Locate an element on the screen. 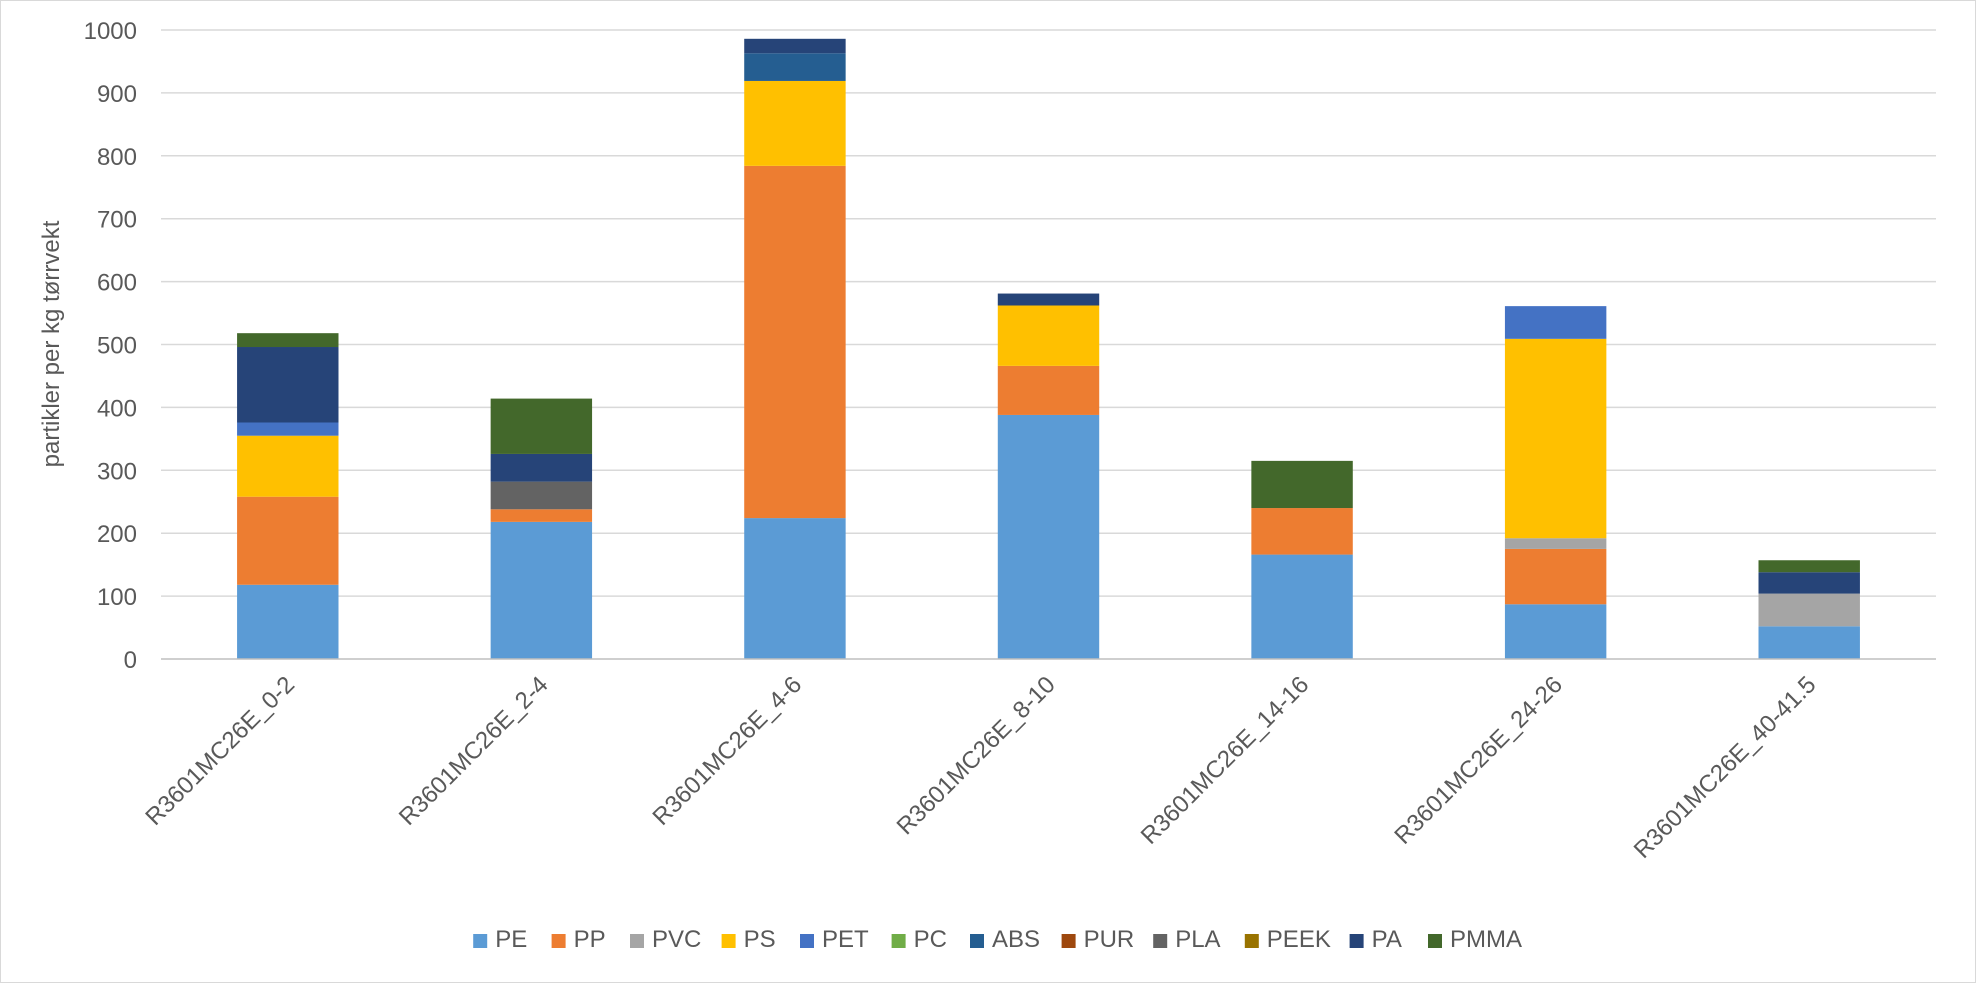  y-axis-tick-labels: 0 100 200 300 400 500 600 700 800 900 1000 is located at coordinates (110, 346).